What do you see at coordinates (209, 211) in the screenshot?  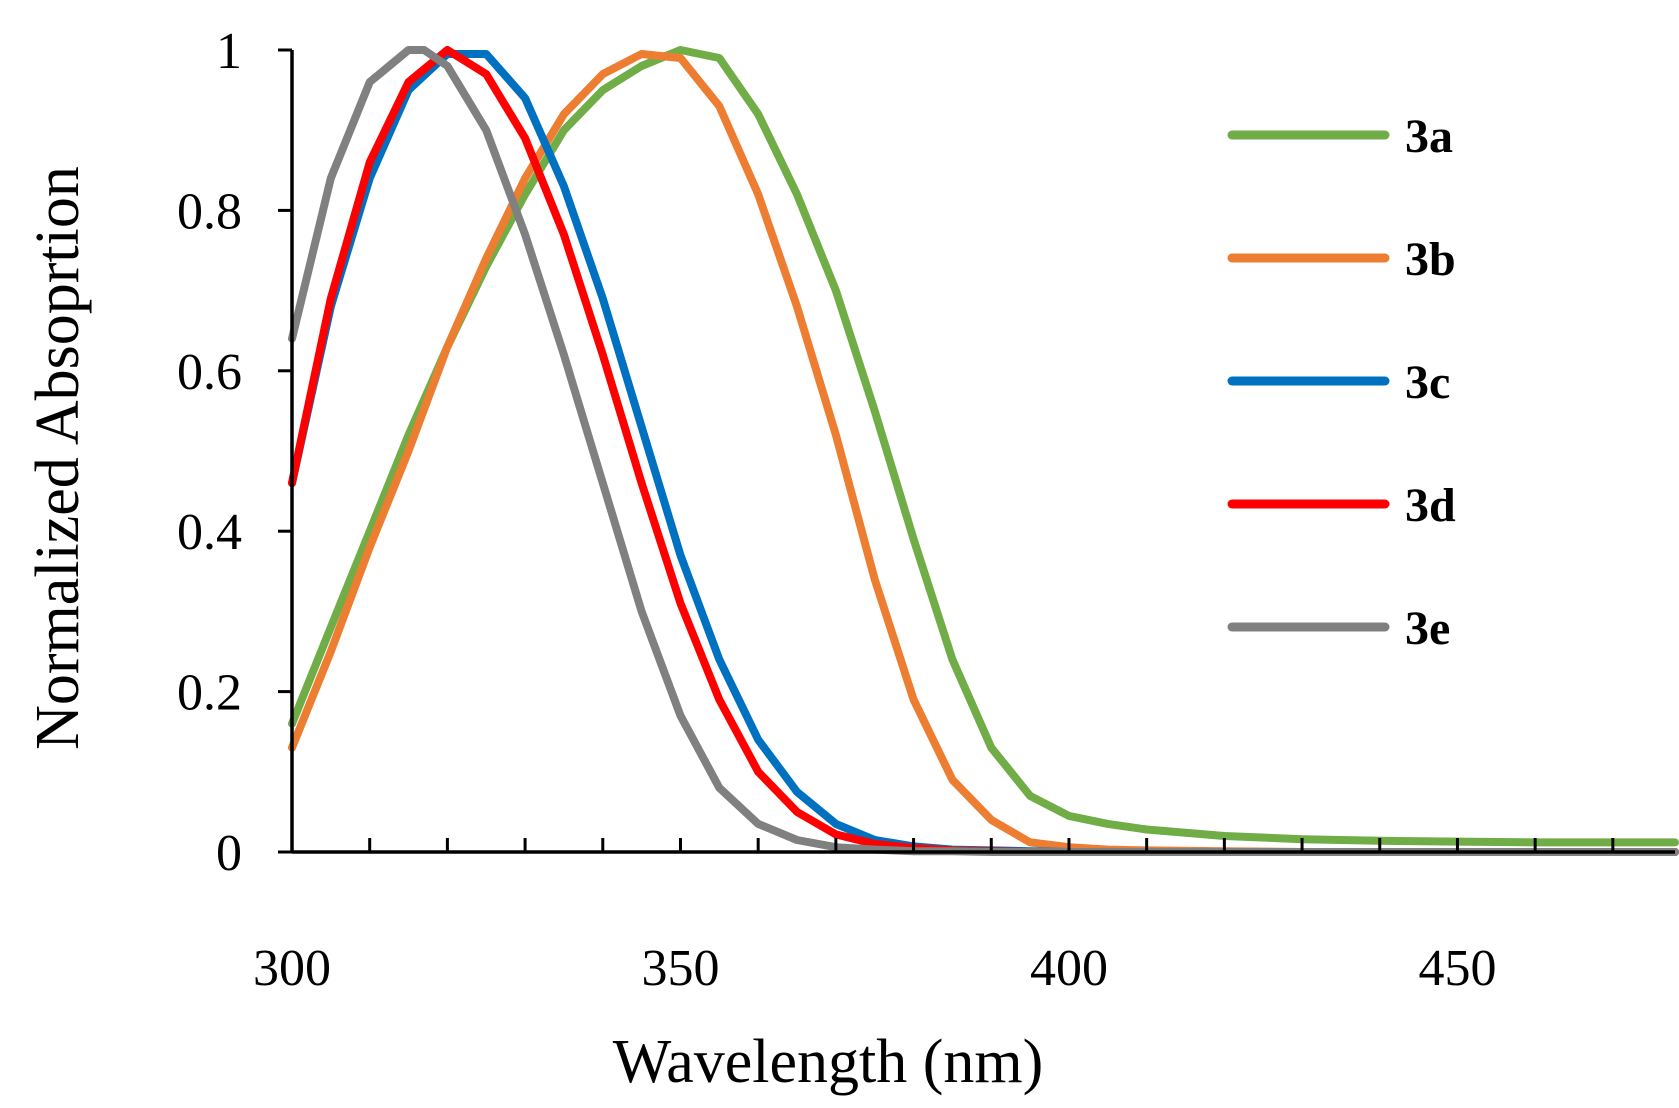 I see `y-tick-label: 0.8` at bounding box center [209, 211].